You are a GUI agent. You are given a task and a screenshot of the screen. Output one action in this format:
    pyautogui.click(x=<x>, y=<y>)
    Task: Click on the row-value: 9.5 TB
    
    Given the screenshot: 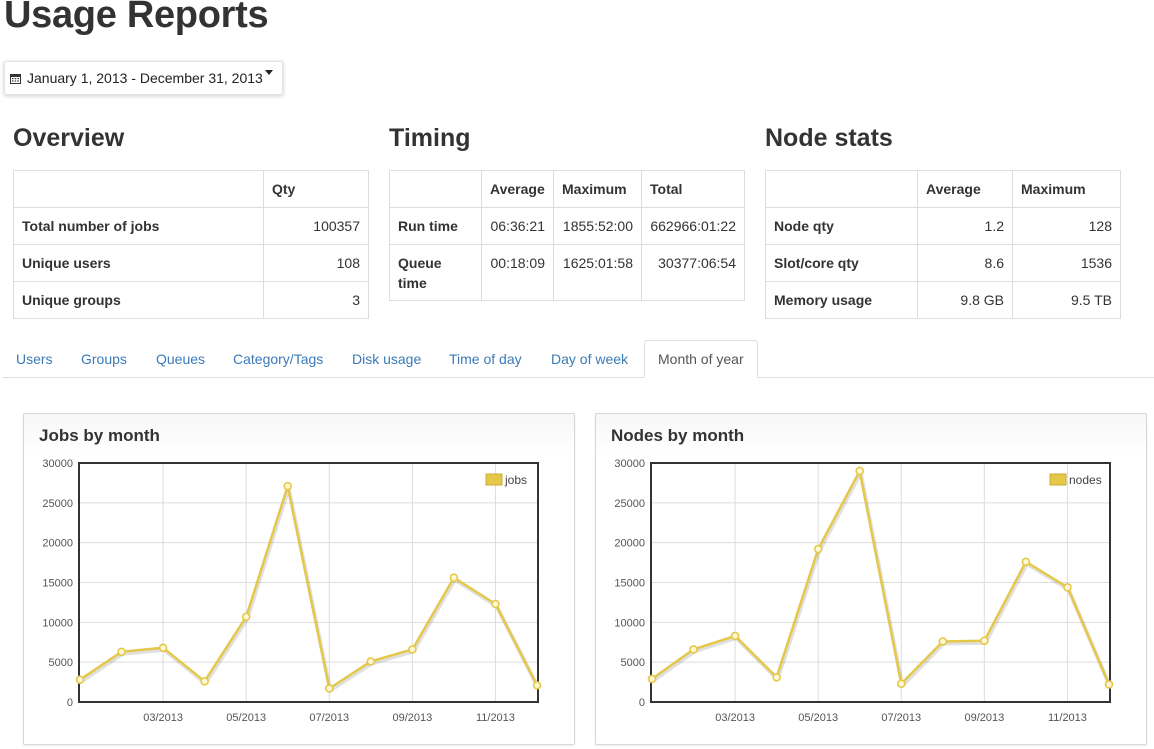 What is the action you would take?
    pyautogui.click(x=1066, y=300)
    